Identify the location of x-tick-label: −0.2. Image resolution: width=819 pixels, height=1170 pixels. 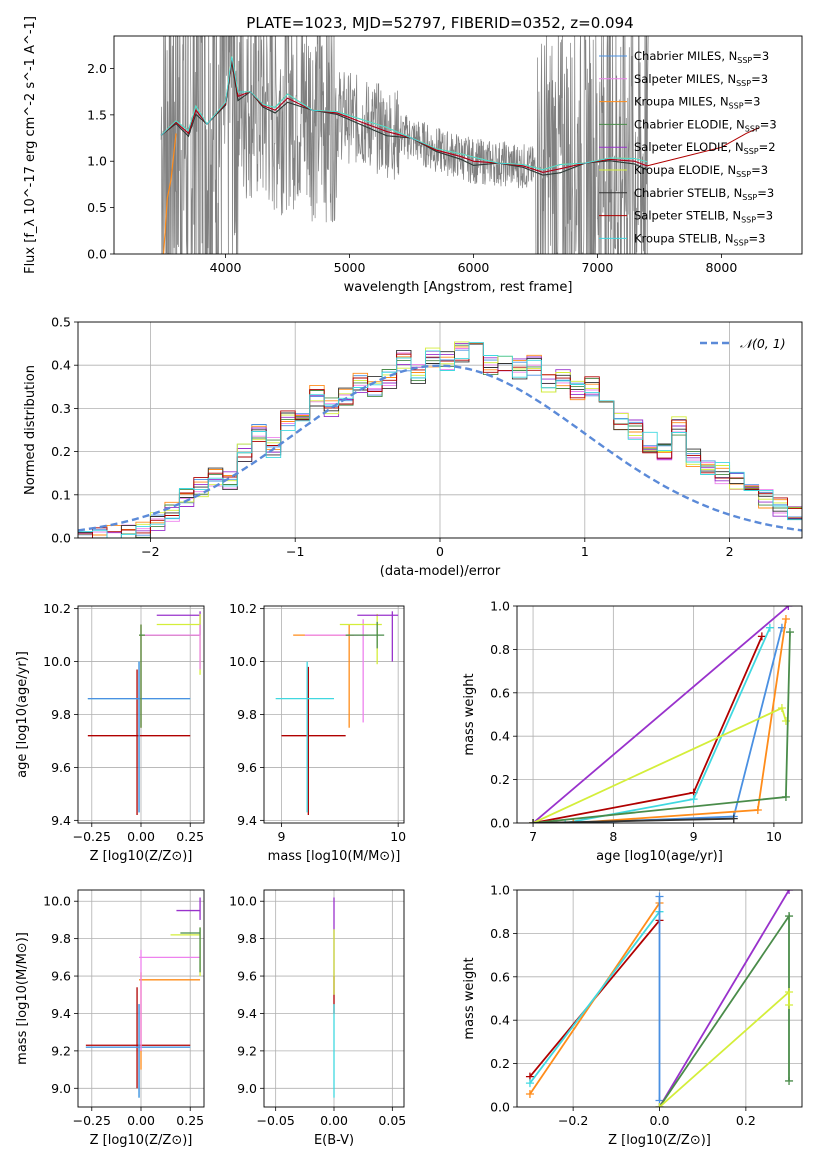
(573, 1120).